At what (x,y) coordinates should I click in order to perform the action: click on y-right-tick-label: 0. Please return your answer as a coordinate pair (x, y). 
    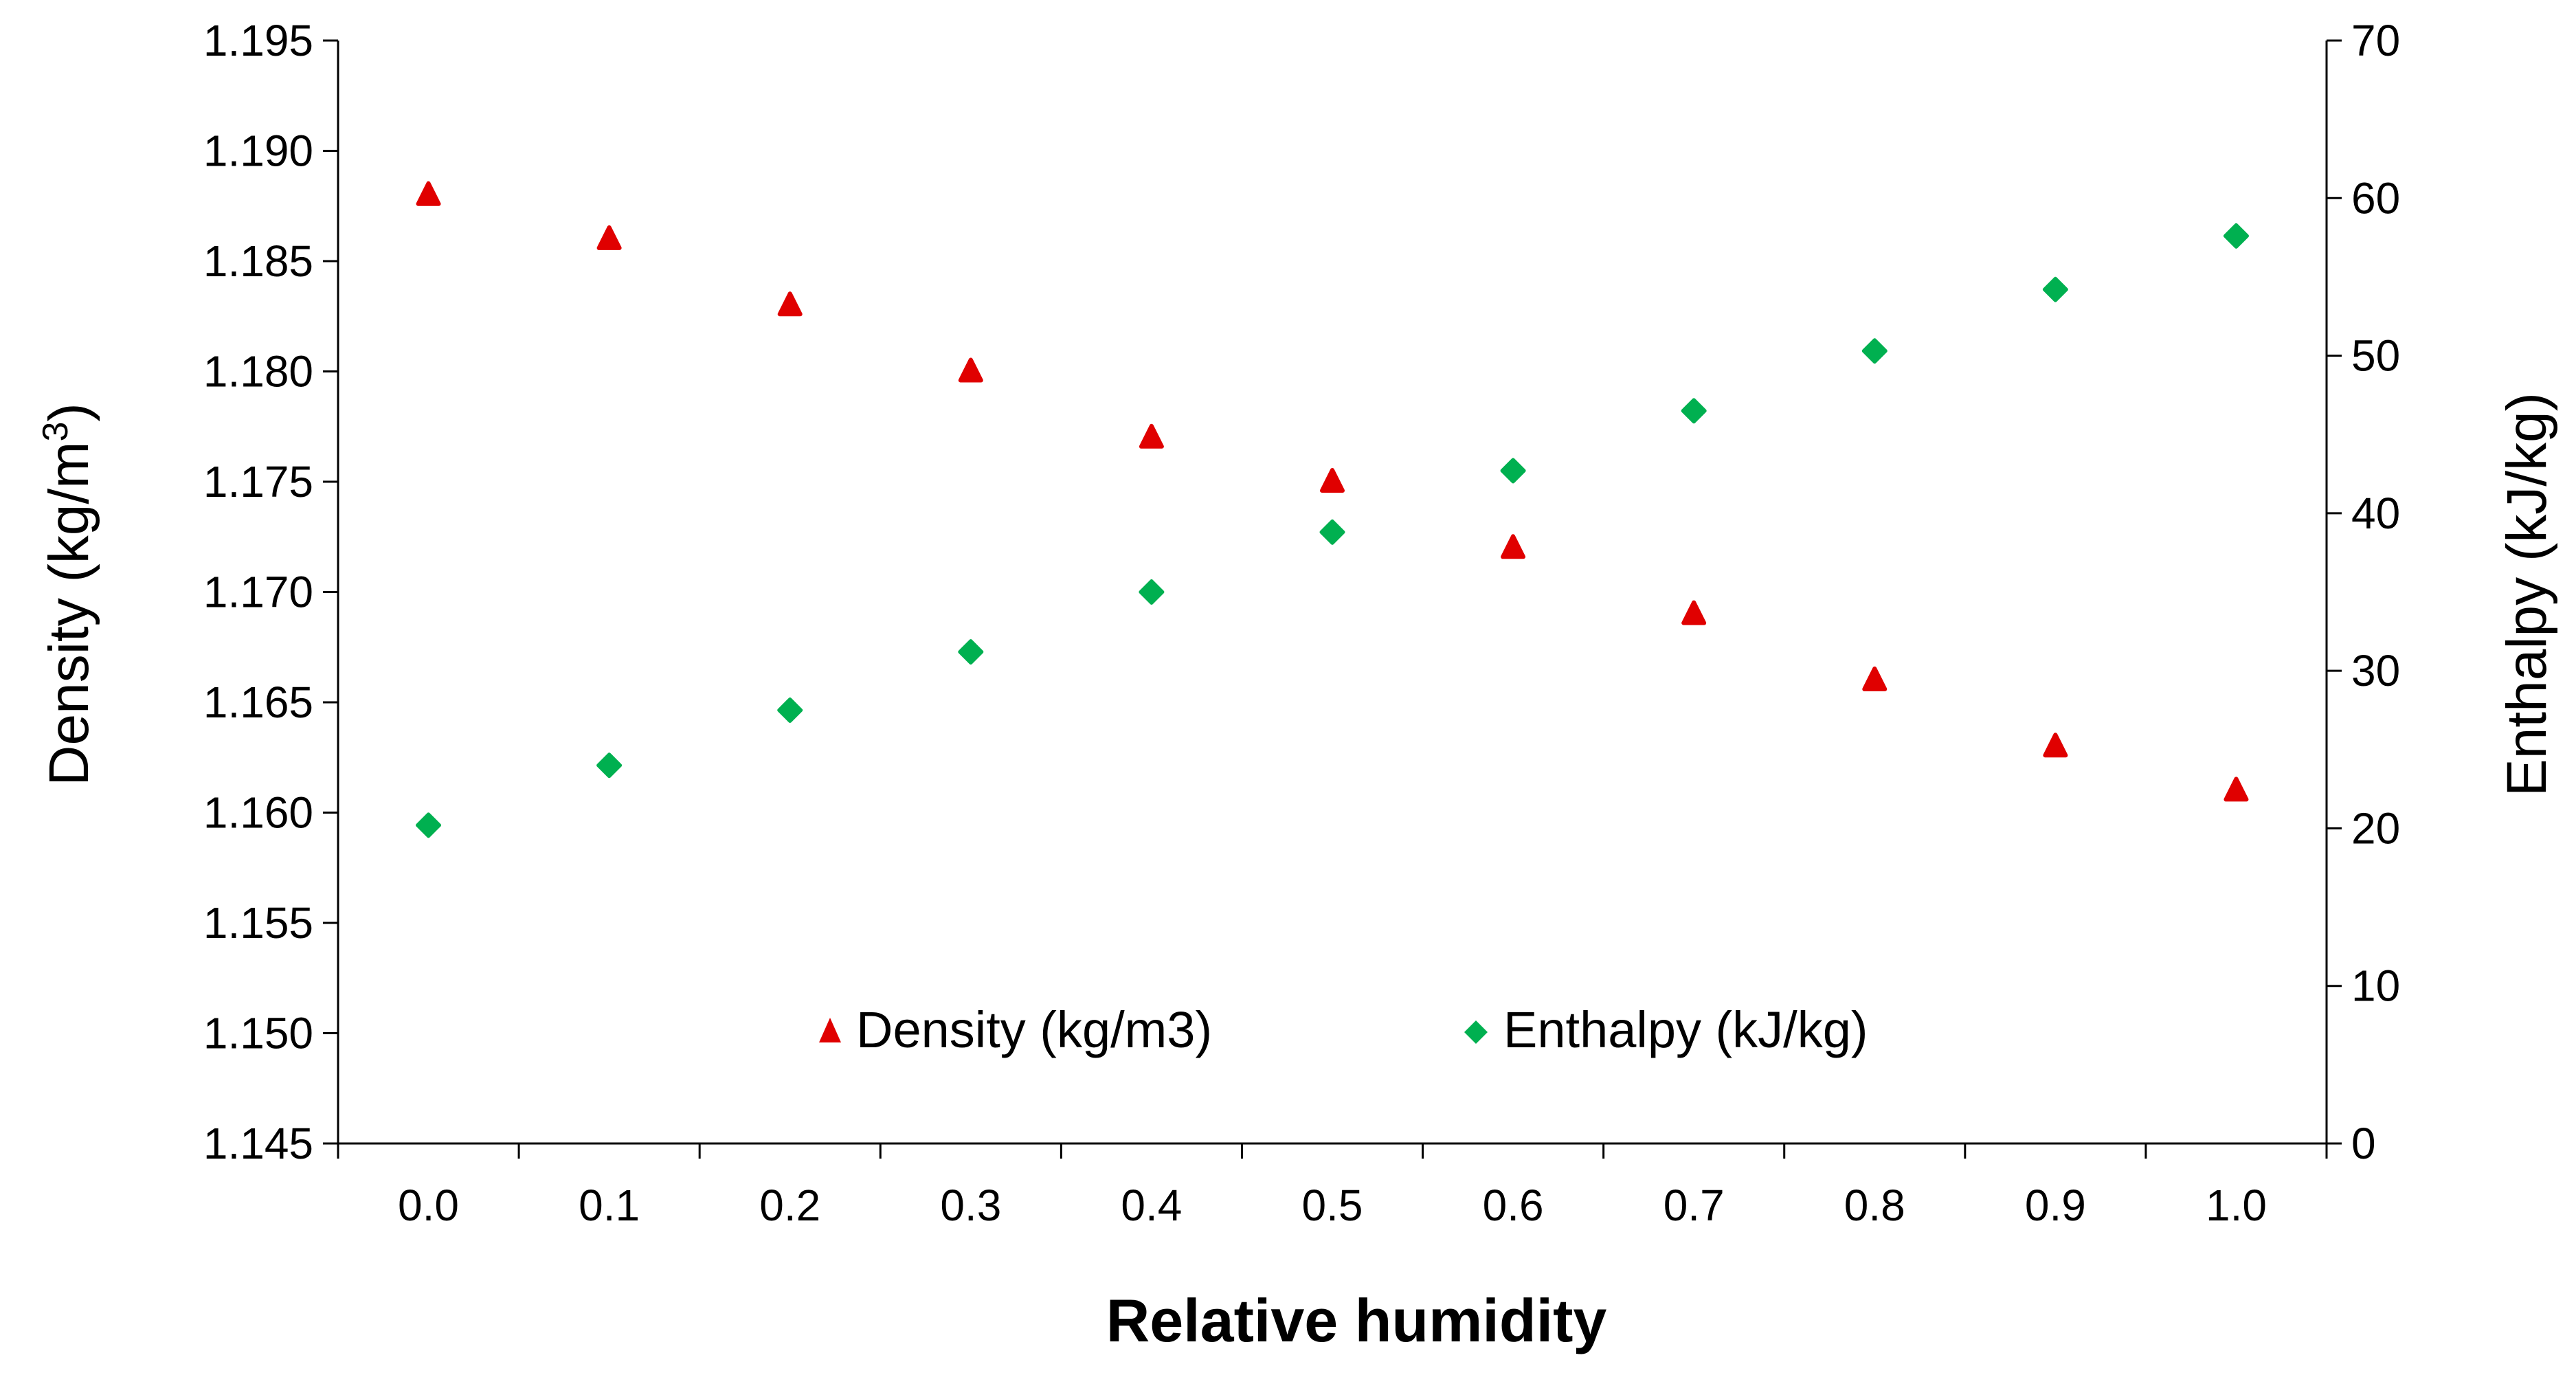
    Looking at the image, I should click on (2363, 1143).